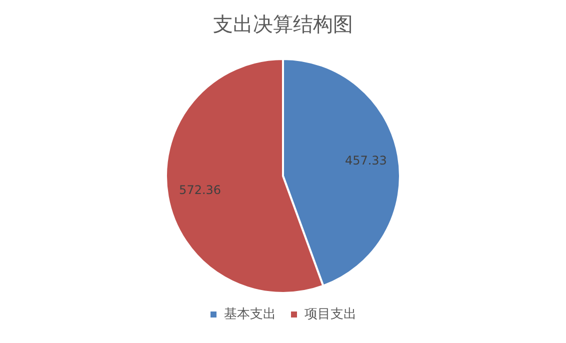  Describe the element at coordinates (250, 314) in the screenshot. I see `legend-label: 基本支出` at that location.